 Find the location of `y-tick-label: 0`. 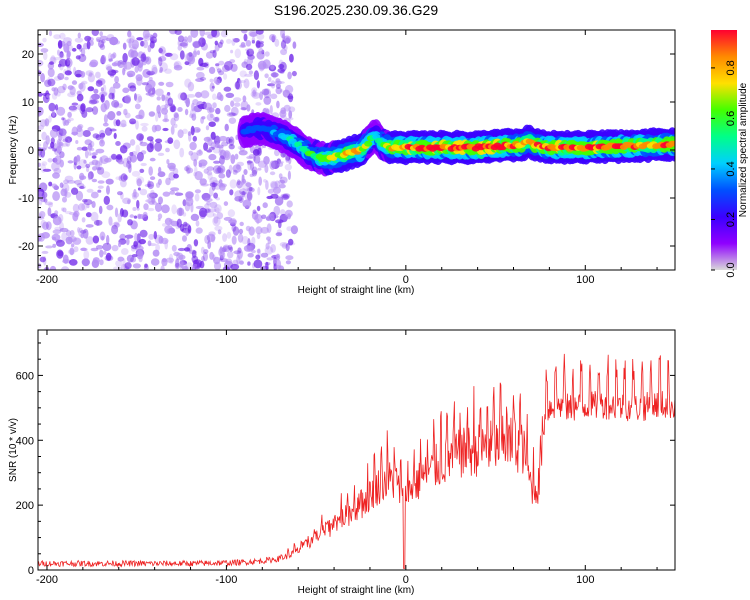

y-tick-label: 0 is located at coordinates (31, 571).